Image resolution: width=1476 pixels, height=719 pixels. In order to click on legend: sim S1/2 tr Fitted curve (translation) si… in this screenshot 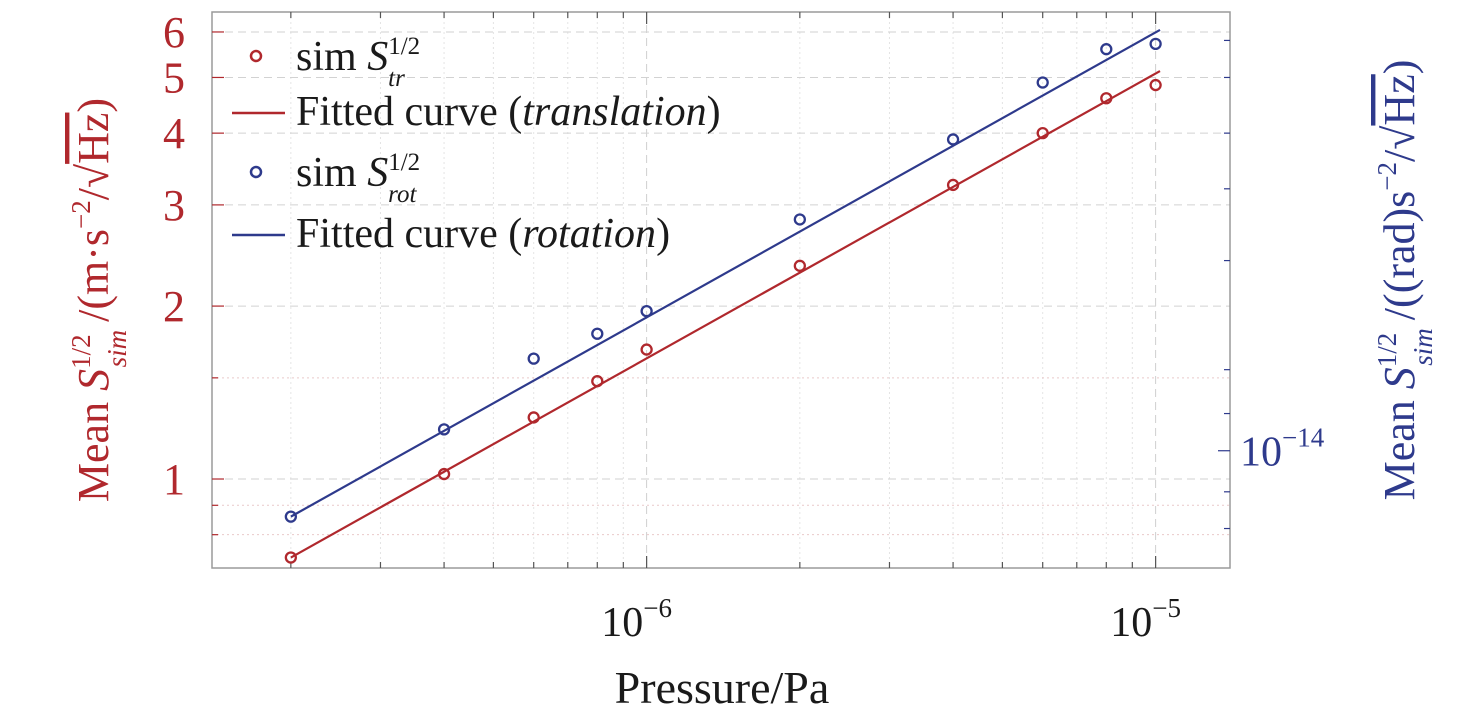, I will do `click(476, 145)`.